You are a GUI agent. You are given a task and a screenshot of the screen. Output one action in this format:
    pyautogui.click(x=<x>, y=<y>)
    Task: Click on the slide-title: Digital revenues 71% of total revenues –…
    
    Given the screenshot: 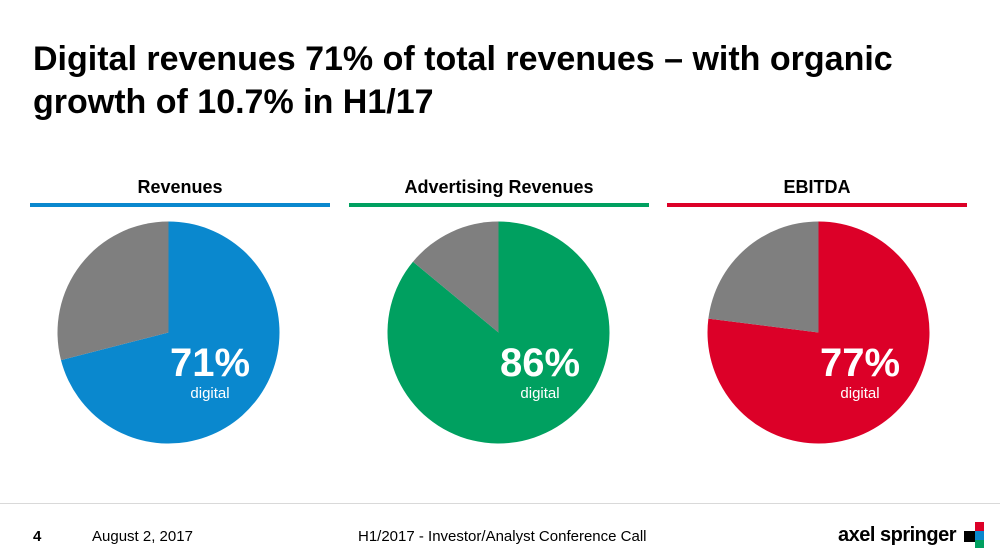 What is the action you would take?
    pyautogui.click(x=463, y=80)
    